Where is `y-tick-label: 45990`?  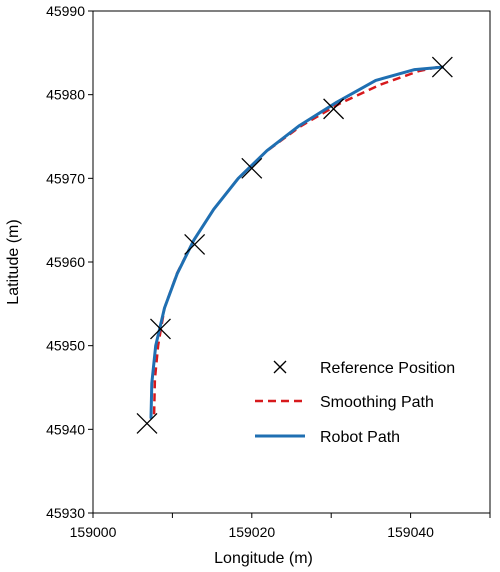 y-tick-label: 45990 is located at coordinates (65, 11).